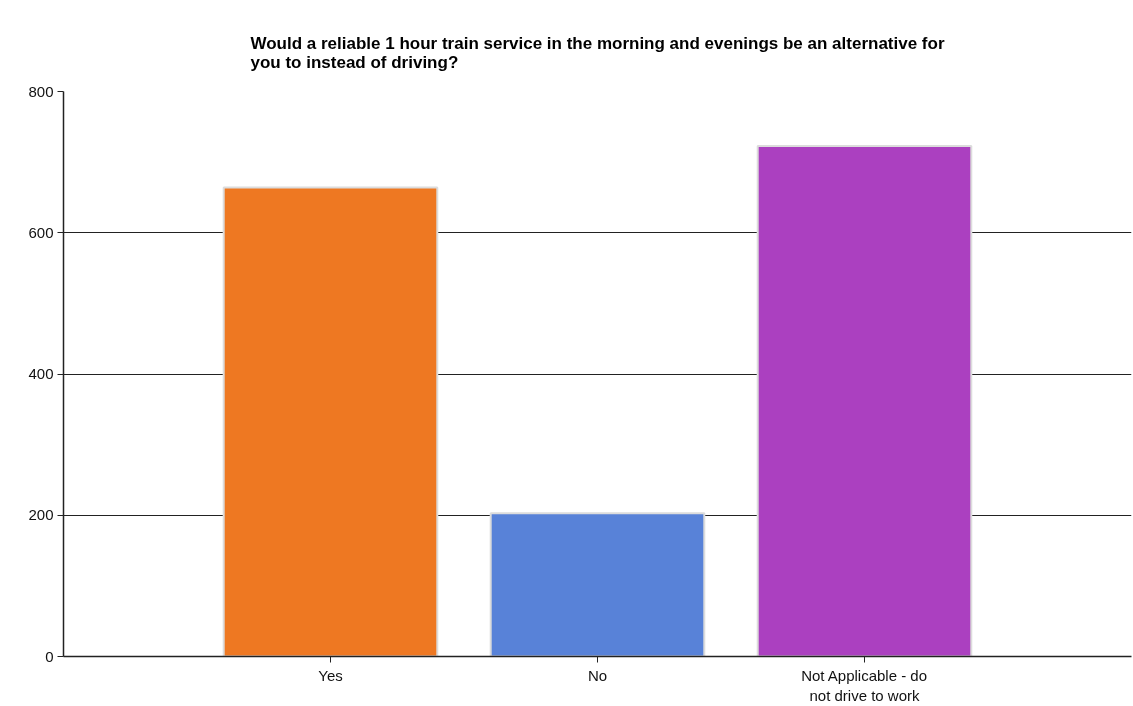 This screenshot has height=706, width=1133. What do you see at coordinates (41, 515) in the screenshot?
I see `y-tick-label: 200` at bounding box center [41, 515].